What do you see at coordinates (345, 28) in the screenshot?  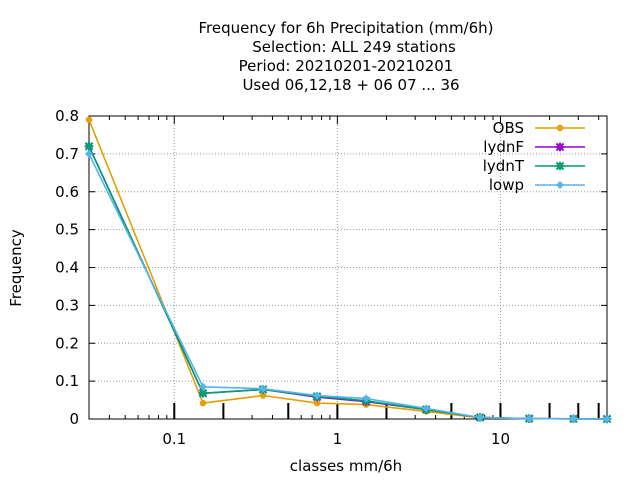 I see `title-line-1: Frequency for 6h Precipitation (mm/6h)` at bounding box center [345, 28].